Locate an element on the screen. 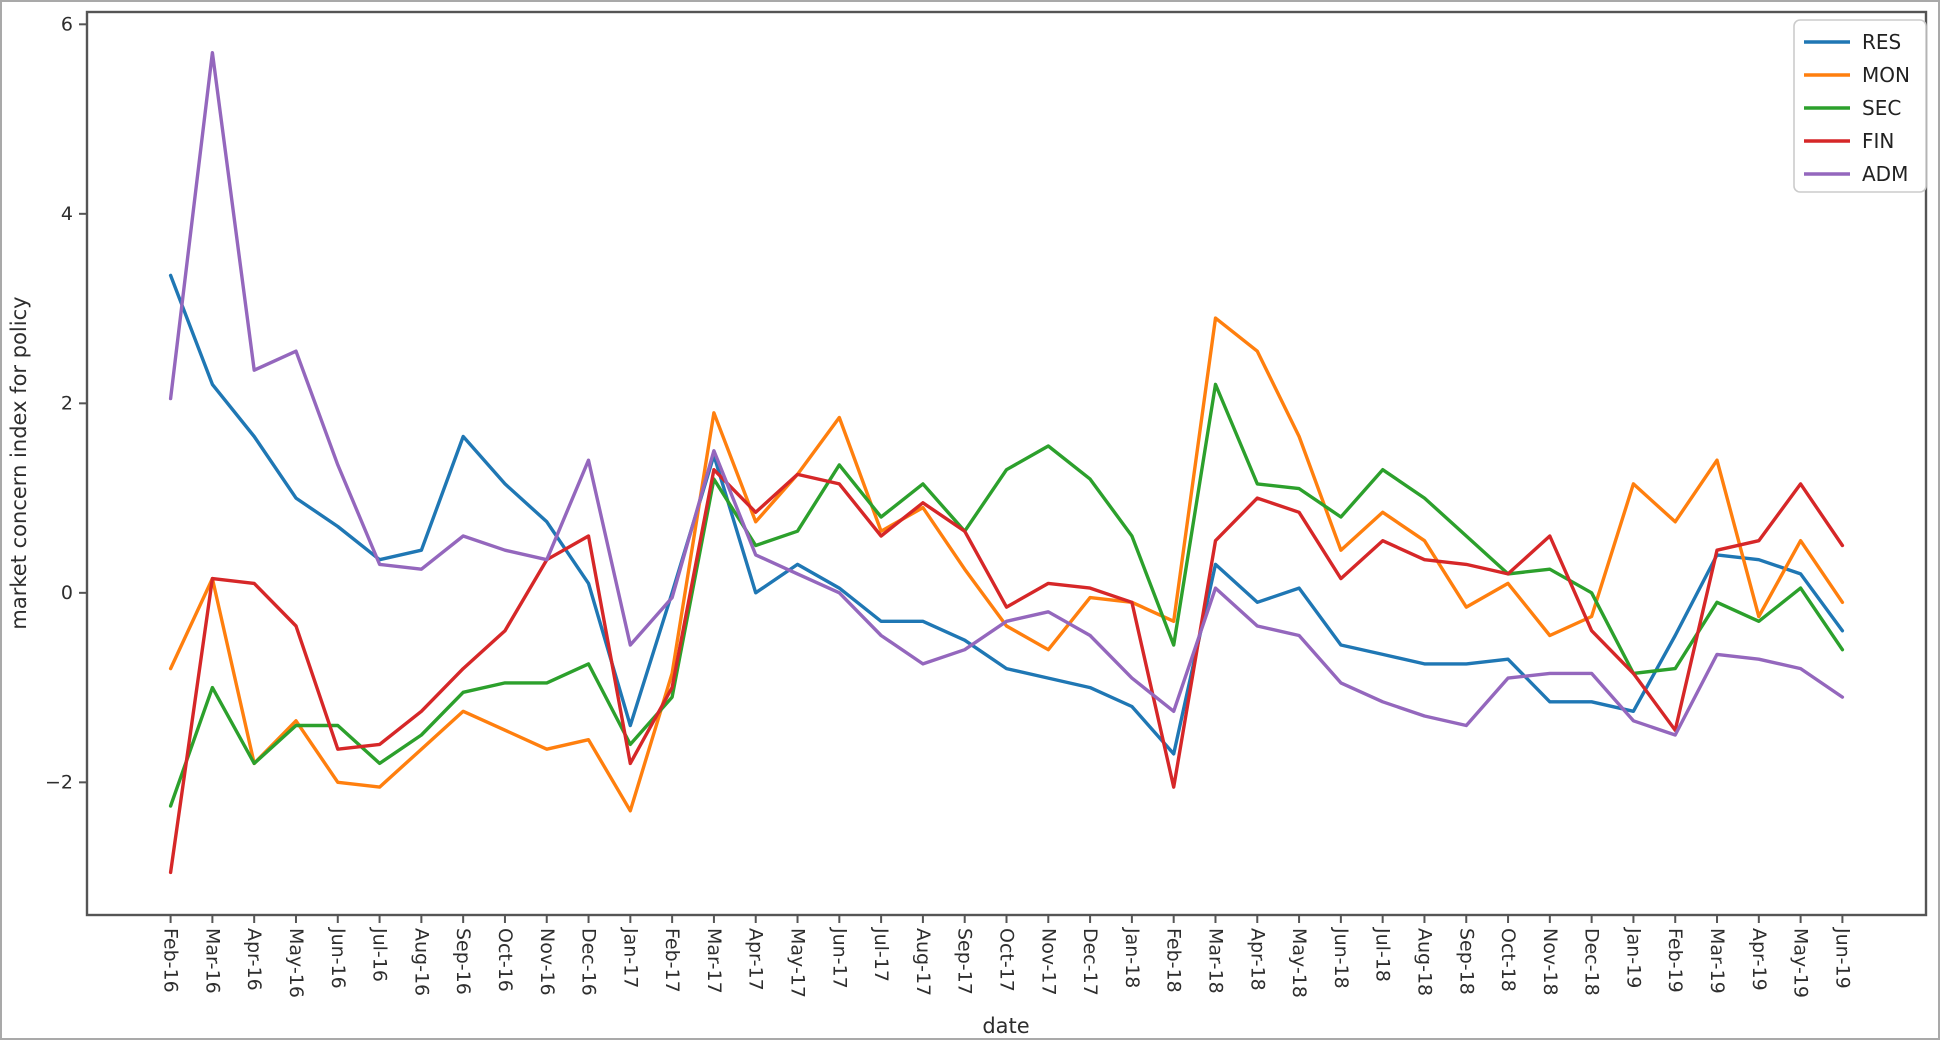  y-tick-label: 4 is located at coordinates (67, 214).